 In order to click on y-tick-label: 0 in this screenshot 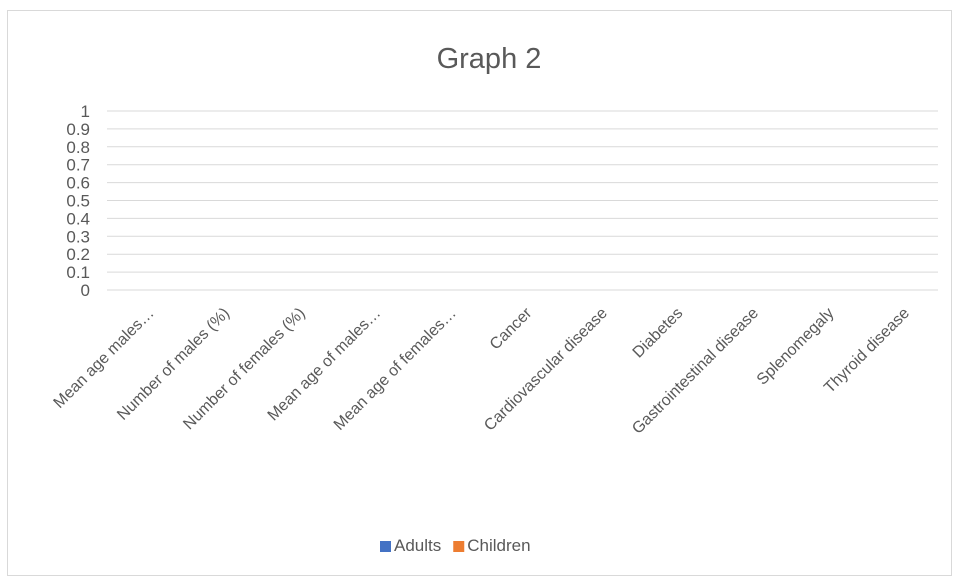, I will do `click(85, 290)`.